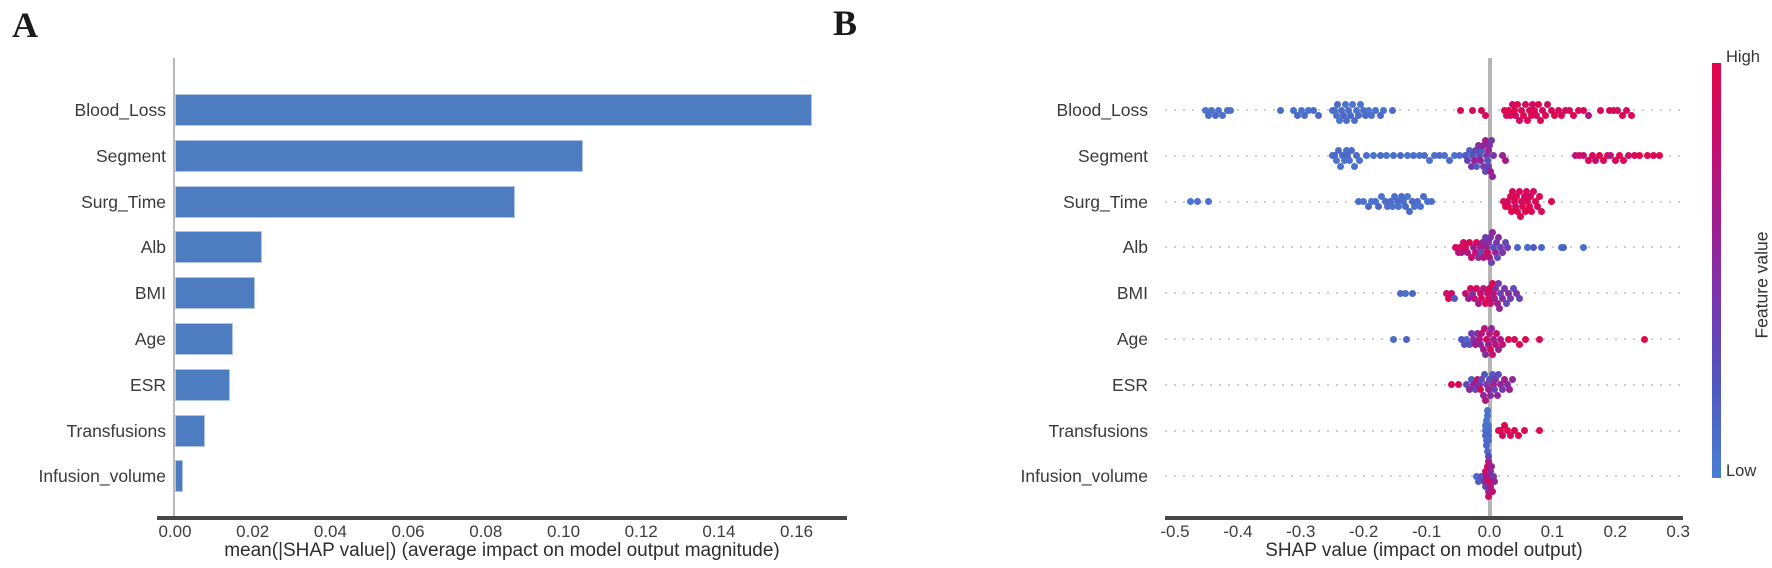 The width and height of the screenshot is (1772, 568). What do you see at coordinates (120, 110) in the screenshot?
I see `bar-row-label: Blood_Loss` at bounding box center [120, 110].